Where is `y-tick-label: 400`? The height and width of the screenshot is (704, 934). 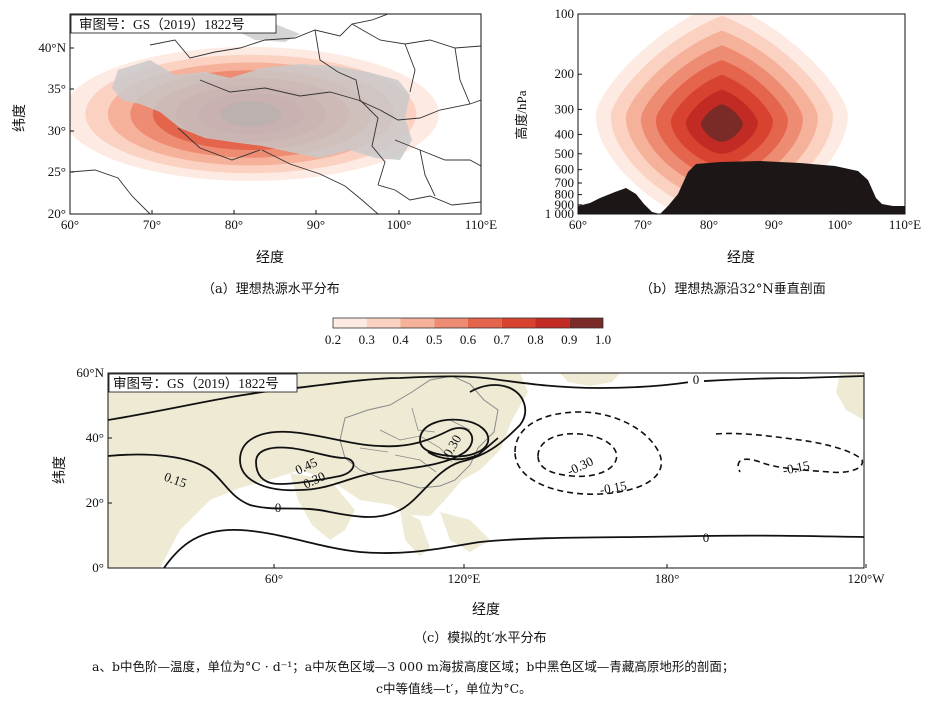 y-tick-label: 400 is located at coordinates (565, 133).